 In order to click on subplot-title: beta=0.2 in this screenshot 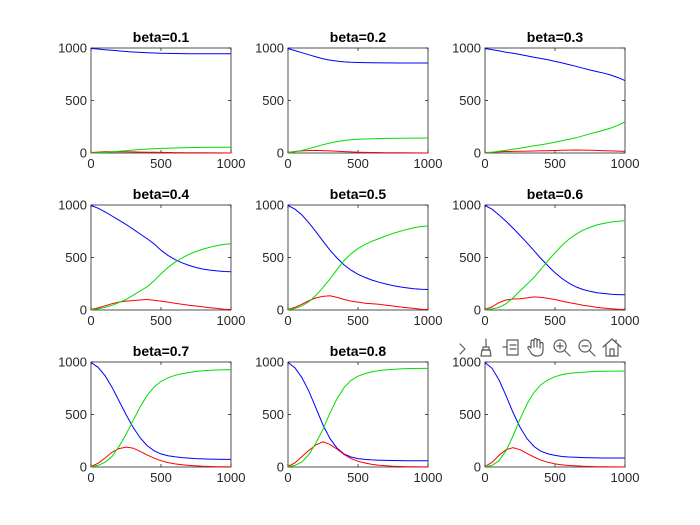, I will do `click(358, 37)`.